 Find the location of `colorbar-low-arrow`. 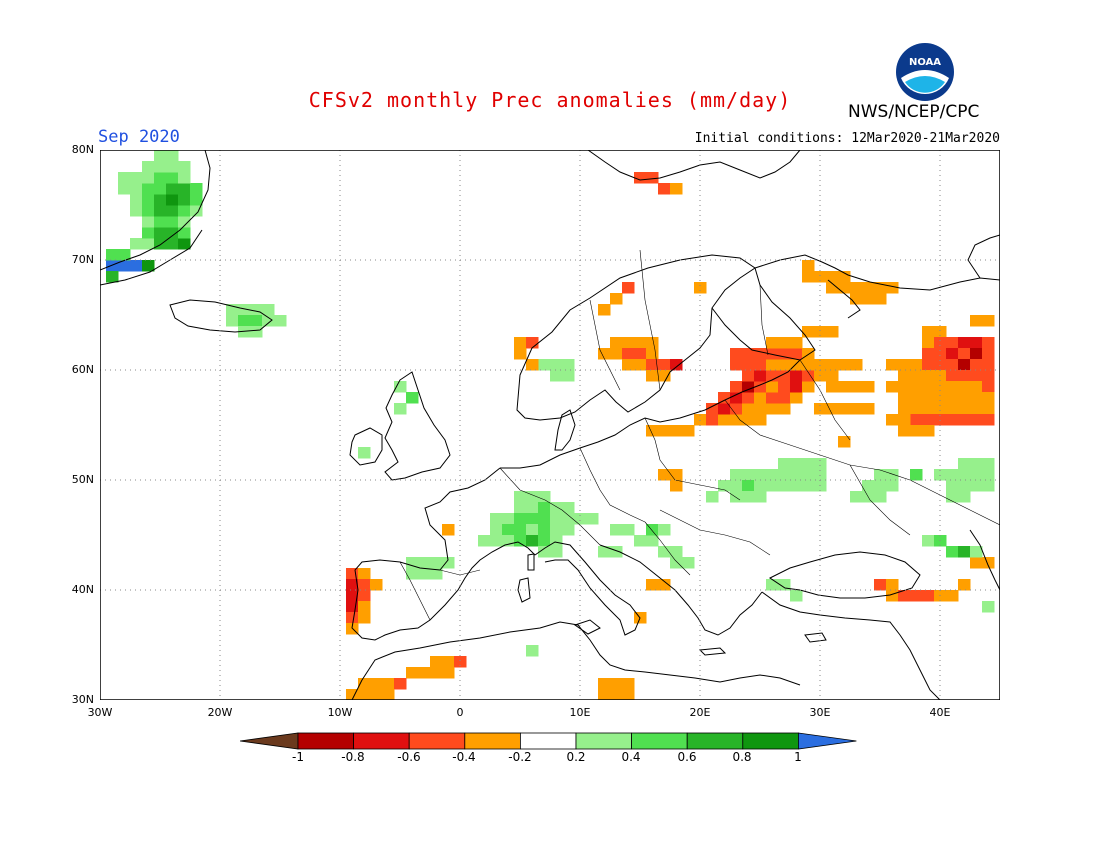

colorbar-low-arrow is located at coordinates (269, 741).